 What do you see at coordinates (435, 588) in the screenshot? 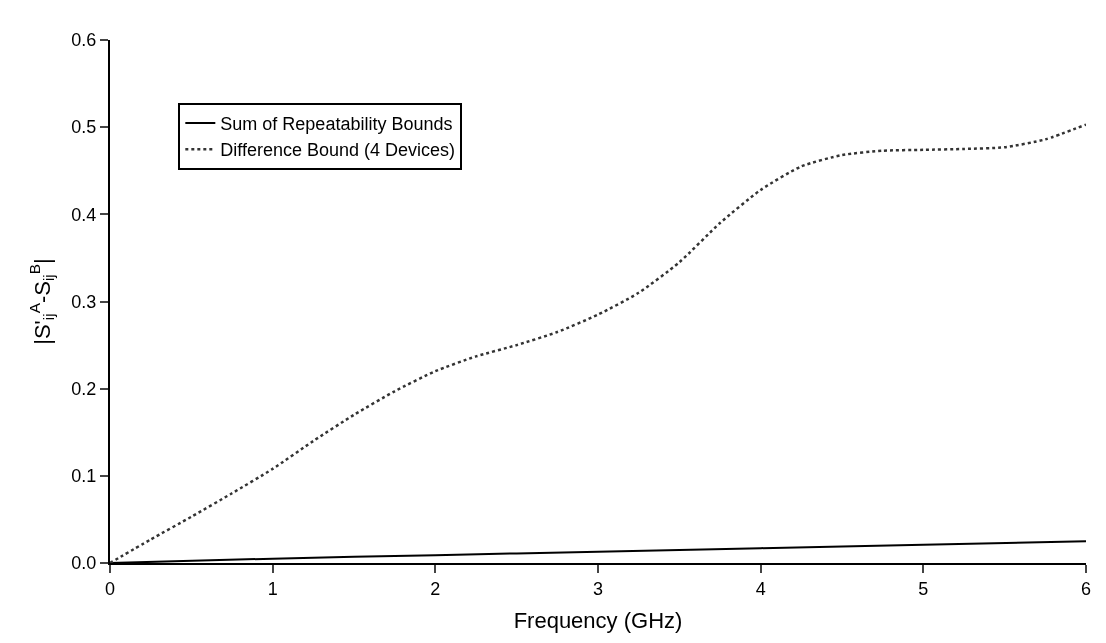
I see `x-tick-label: 2` at bounding box center [435, 588].